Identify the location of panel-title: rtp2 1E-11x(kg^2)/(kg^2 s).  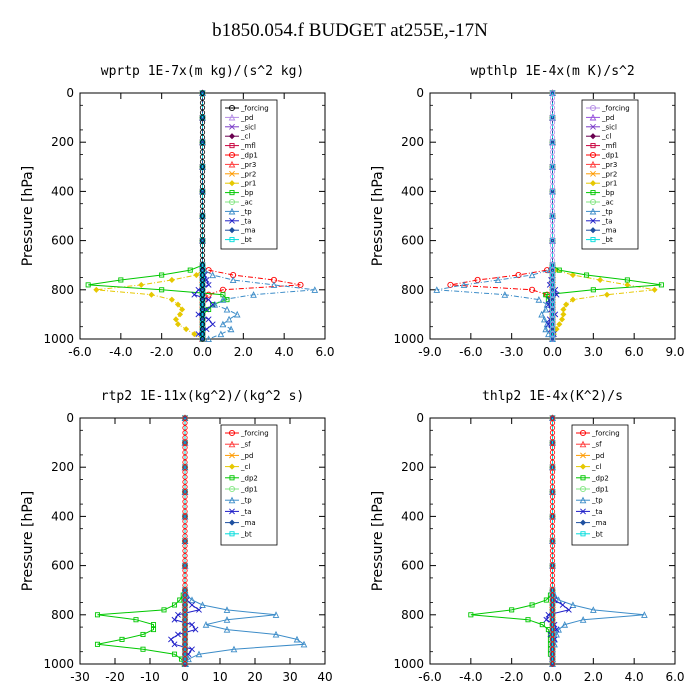
(203, 396).